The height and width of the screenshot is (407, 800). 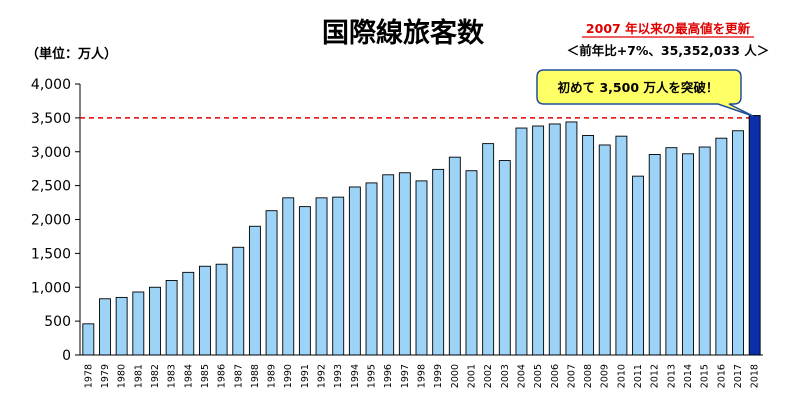 What do you see at coordinates (338, 376) in the screenshot?
I see `x-tick-label: 1993` at bounding box center [338, 376].